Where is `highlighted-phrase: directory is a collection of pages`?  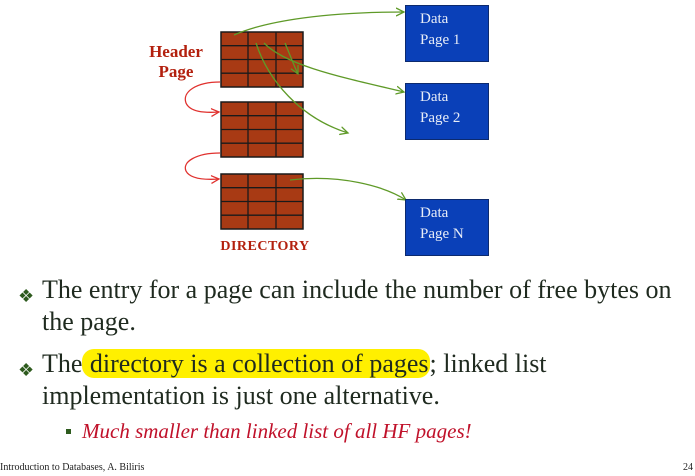 highlighted-phrase: directory is a collection of pages is located at coordinates (256, 363).